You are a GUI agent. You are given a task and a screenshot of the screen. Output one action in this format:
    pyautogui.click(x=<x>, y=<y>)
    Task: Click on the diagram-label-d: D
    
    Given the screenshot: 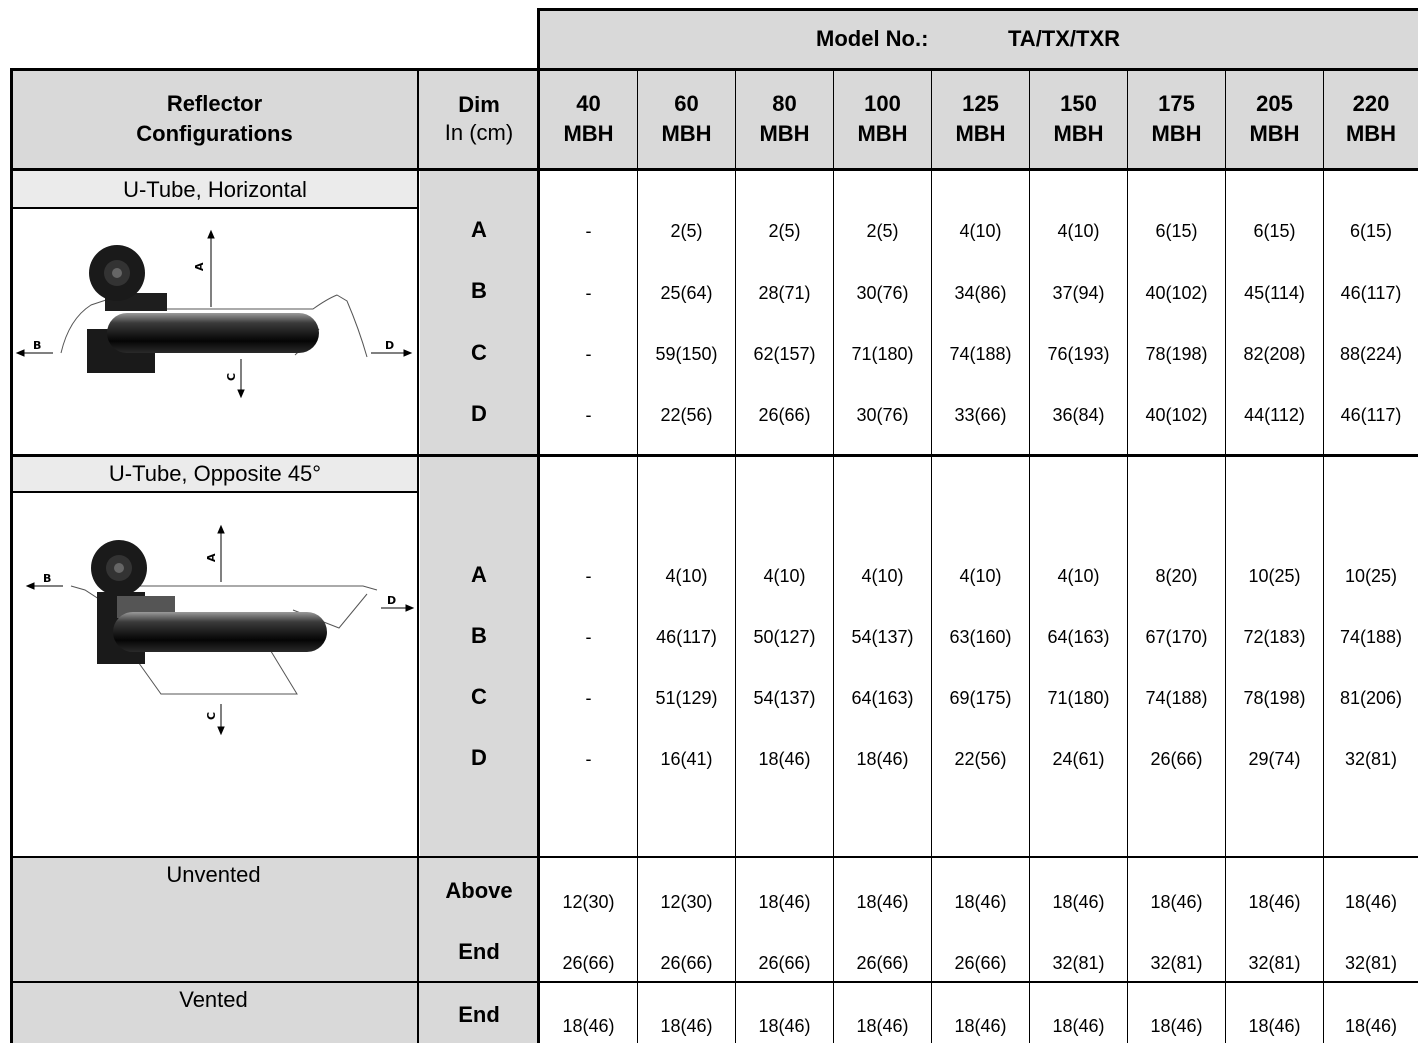 What is the action you would take?
    pyautogui.click(x=391, y=600)
    